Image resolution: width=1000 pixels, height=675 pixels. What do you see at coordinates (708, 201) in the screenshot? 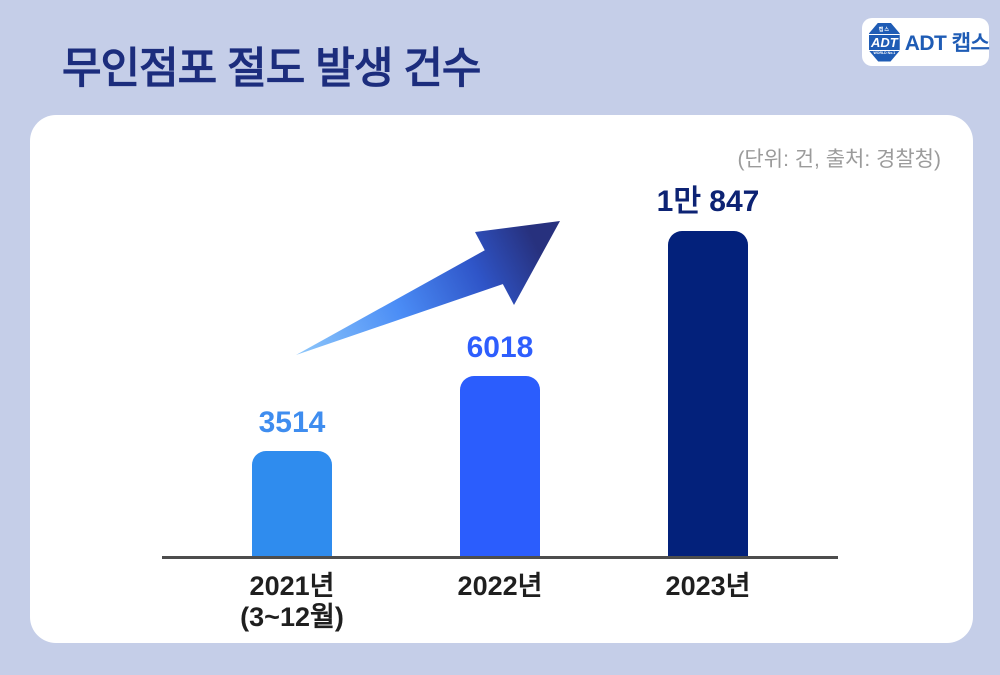
I see `bar-value-label-2023: 1만 847` at bounding box center [708, 201].